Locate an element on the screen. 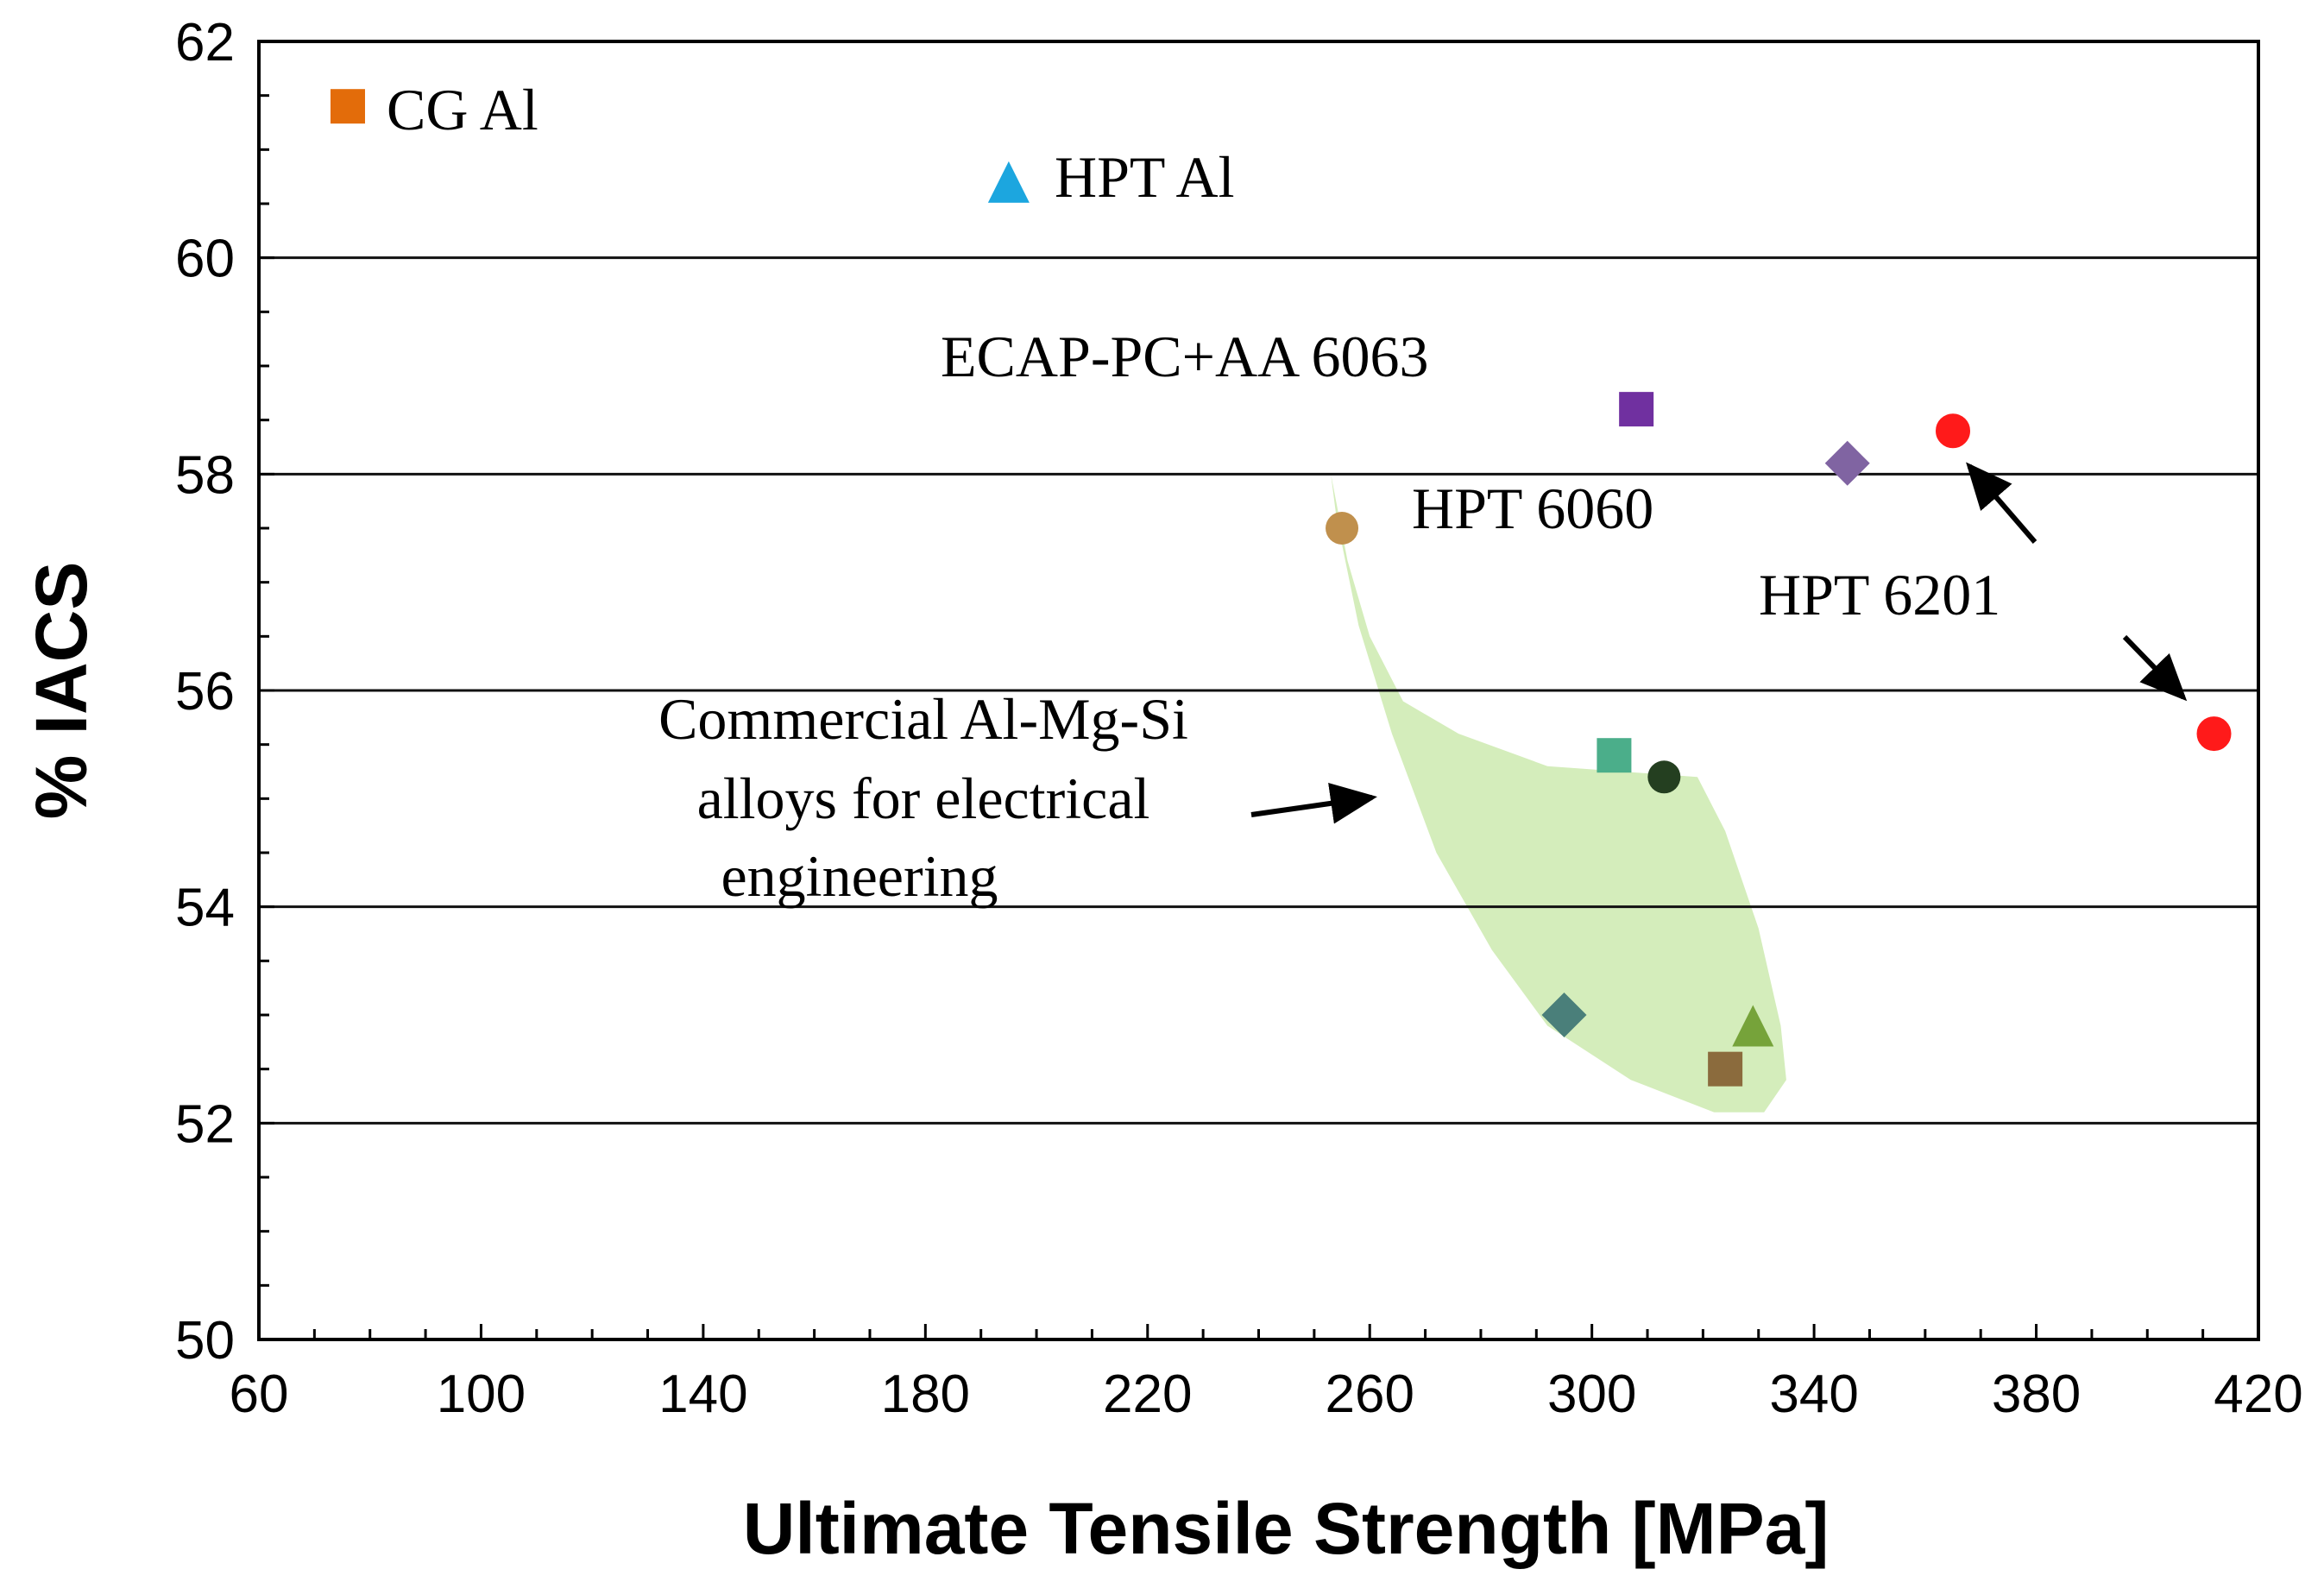 This screenshot has width=2324, height=1582. y-tick-label-54: 54 is located at coordinates (205, 909).